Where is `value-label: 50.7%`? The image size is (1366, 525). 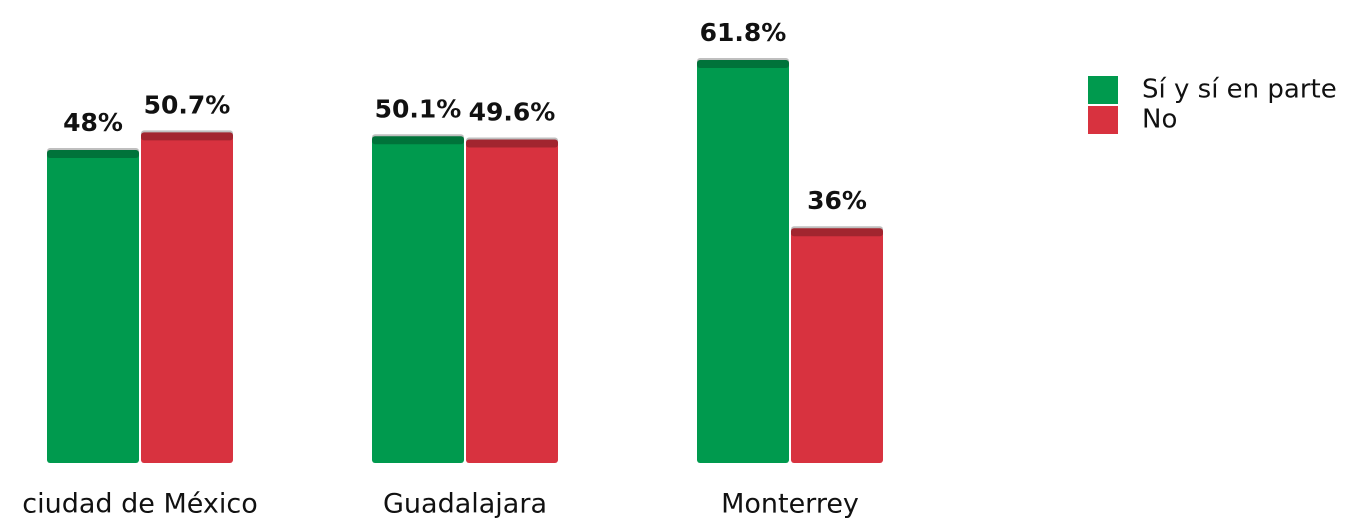 value-label: 50.7% is located at coordinates (187, 104).